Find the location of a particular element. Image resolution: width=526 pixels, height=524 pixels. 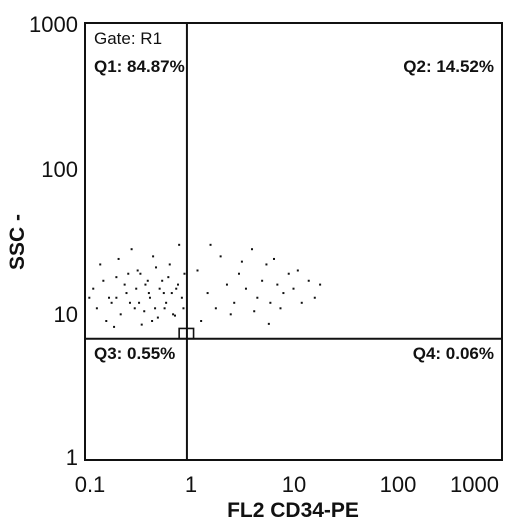

quadrant-marker-box is located at coordinates (186, 333).